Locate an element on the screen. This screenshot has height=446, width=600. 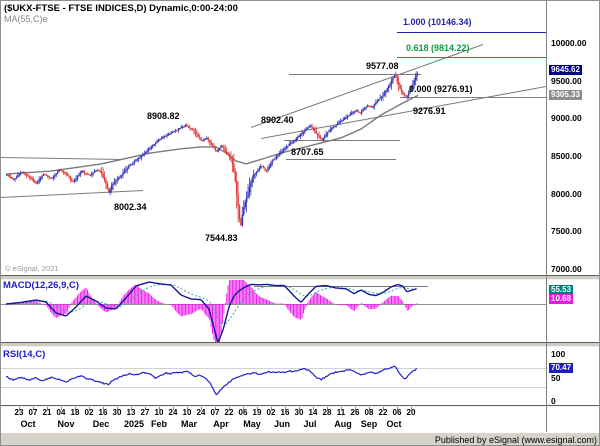
published-label: Published by eSignal (www.esignal.com) is located at coordinates (515, 440).